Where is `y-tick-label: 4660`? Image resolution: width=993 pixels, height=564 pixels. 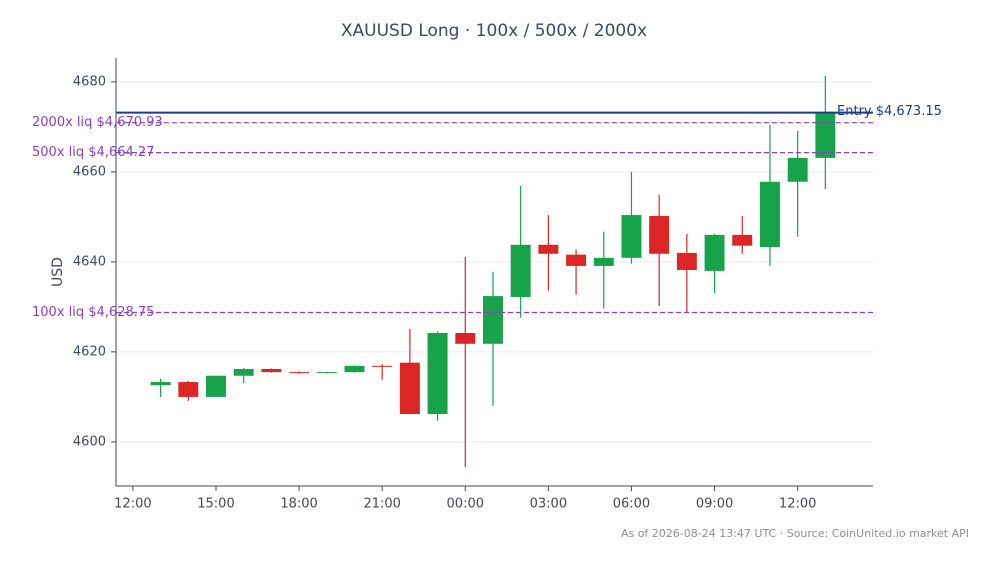 y-tick-label: 4660 is located at coordinates (89, 171).